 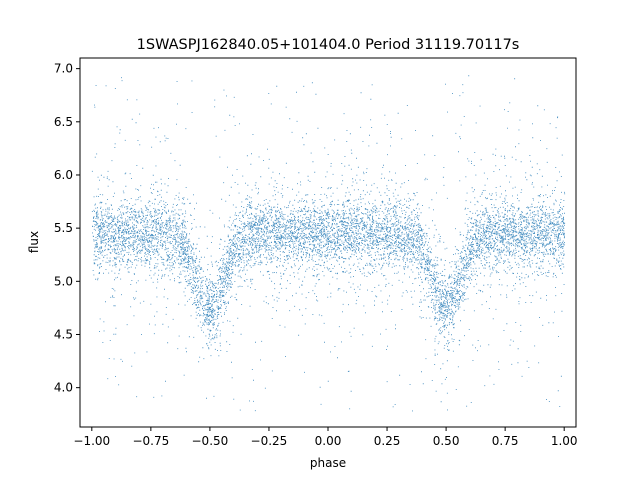 What do you see at coordinates (387, 441) in the screenshot?
I see `x-tick-label: 0.25` at bounding box center [387, 441].